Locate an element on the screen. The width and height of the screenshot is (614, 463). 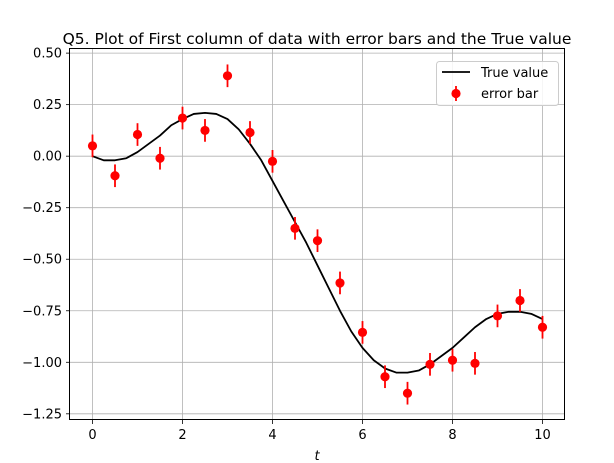
y-tick-label: −0.25 is located at coordinates (42, 208).